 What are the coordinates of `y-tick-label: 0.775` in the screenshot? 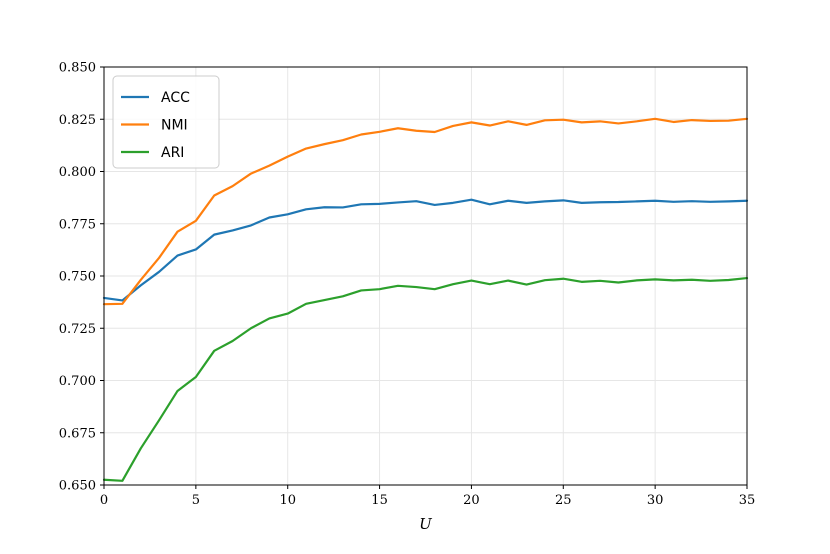 It's located at (77, 224).